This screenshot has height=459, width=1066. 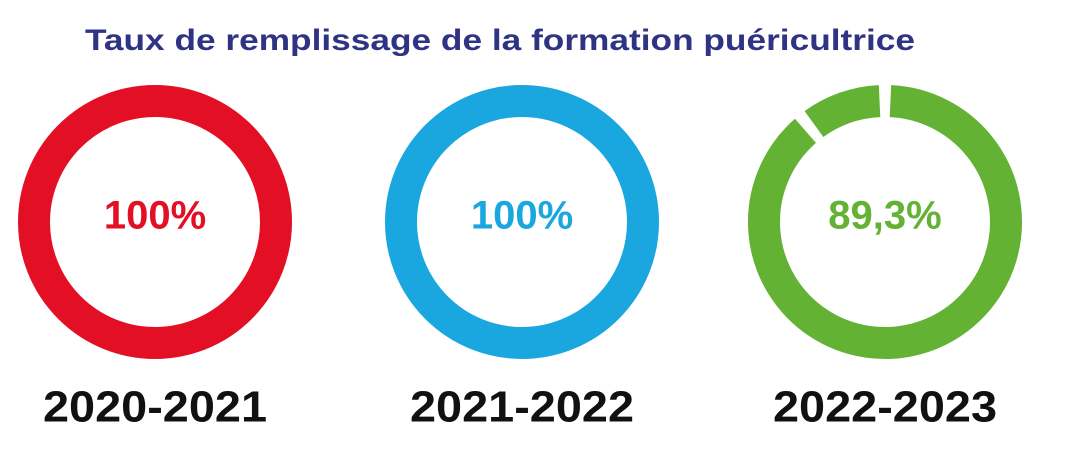 What do you see at coordinates (522, 407) in the screenshot?
I see `year-label: 2021-2022` at bounding box center [522, 407].